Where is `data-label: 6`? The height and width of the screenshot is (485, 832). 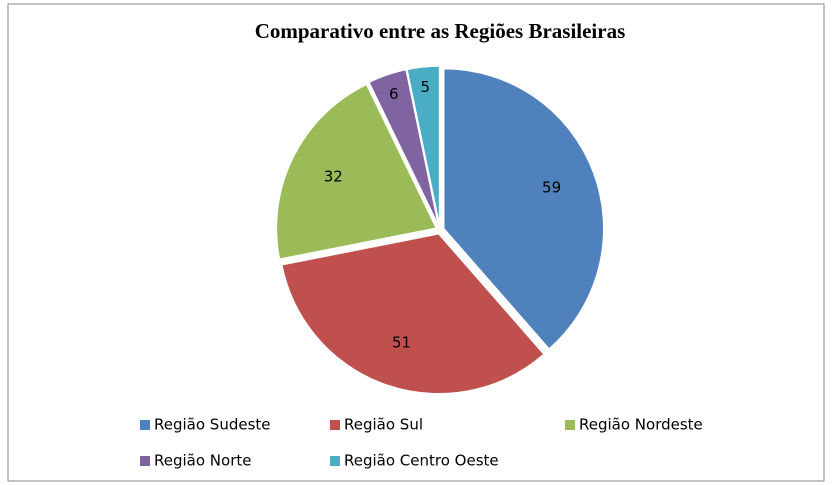
data-label: 6 is located at coordinates (394, 94).